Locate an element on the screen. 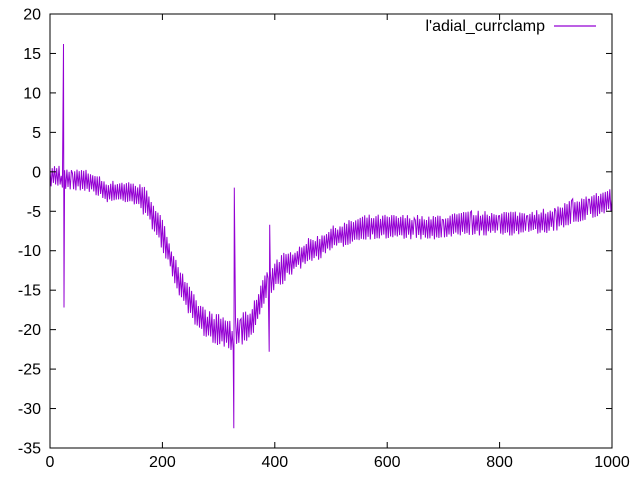 This screenshot has height=480, width=640. y-tick-label: -25 is located at coordinates (29, 370).